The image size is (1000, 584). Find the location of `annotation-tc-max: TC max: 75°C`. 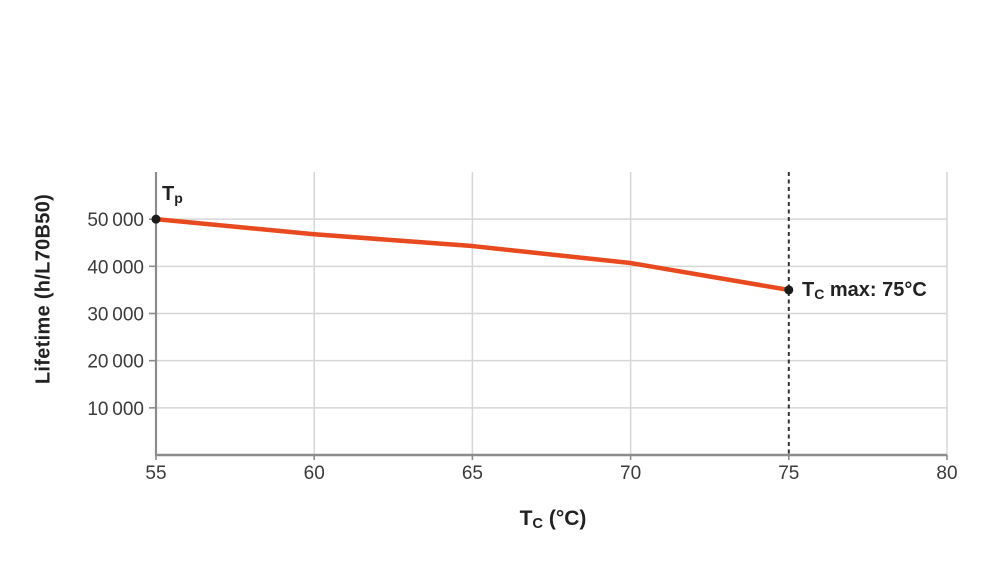

annotation-tc-max: TC max: 75°C is located at coordinates (864, 290).